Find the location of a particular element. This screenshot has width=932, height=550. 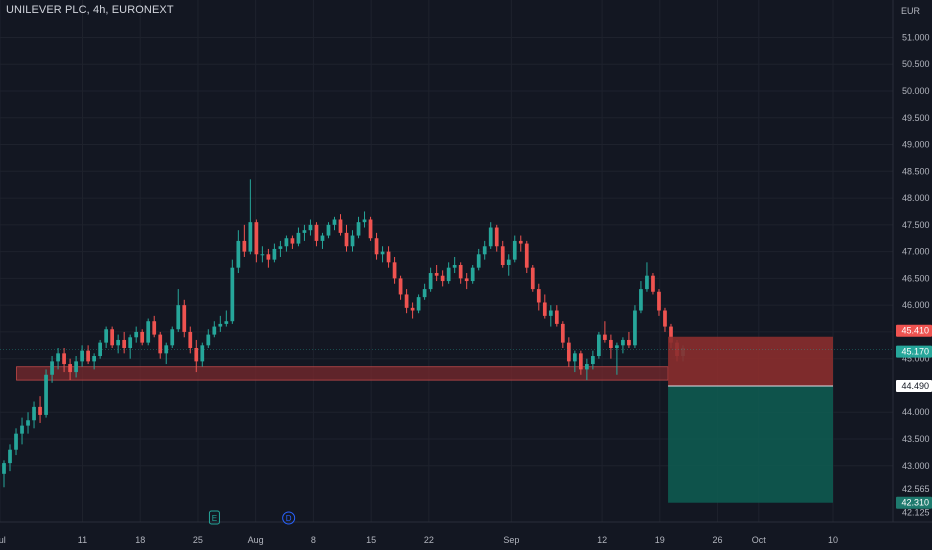

price-tick-label: 42.125 is located at coordinates (916, 513).